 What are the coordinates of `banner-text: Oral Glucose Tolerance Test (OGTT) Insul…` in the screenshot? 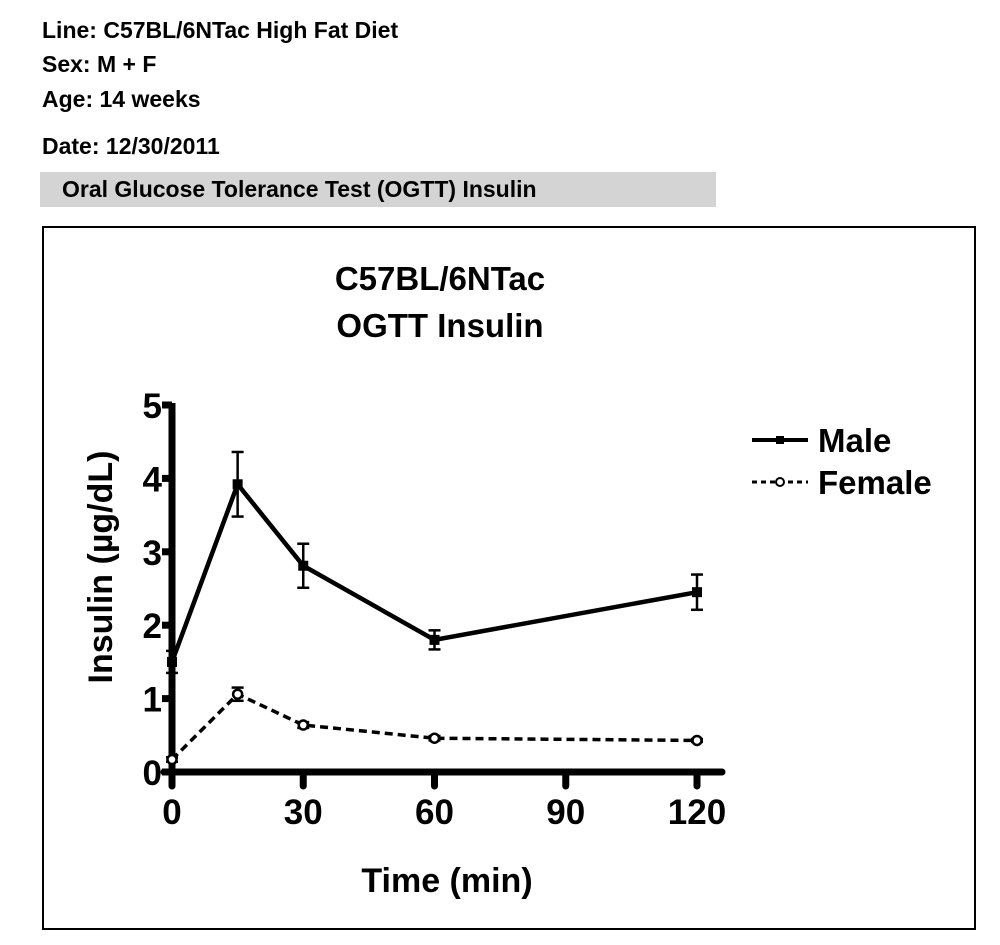 It's located at (299, 189).